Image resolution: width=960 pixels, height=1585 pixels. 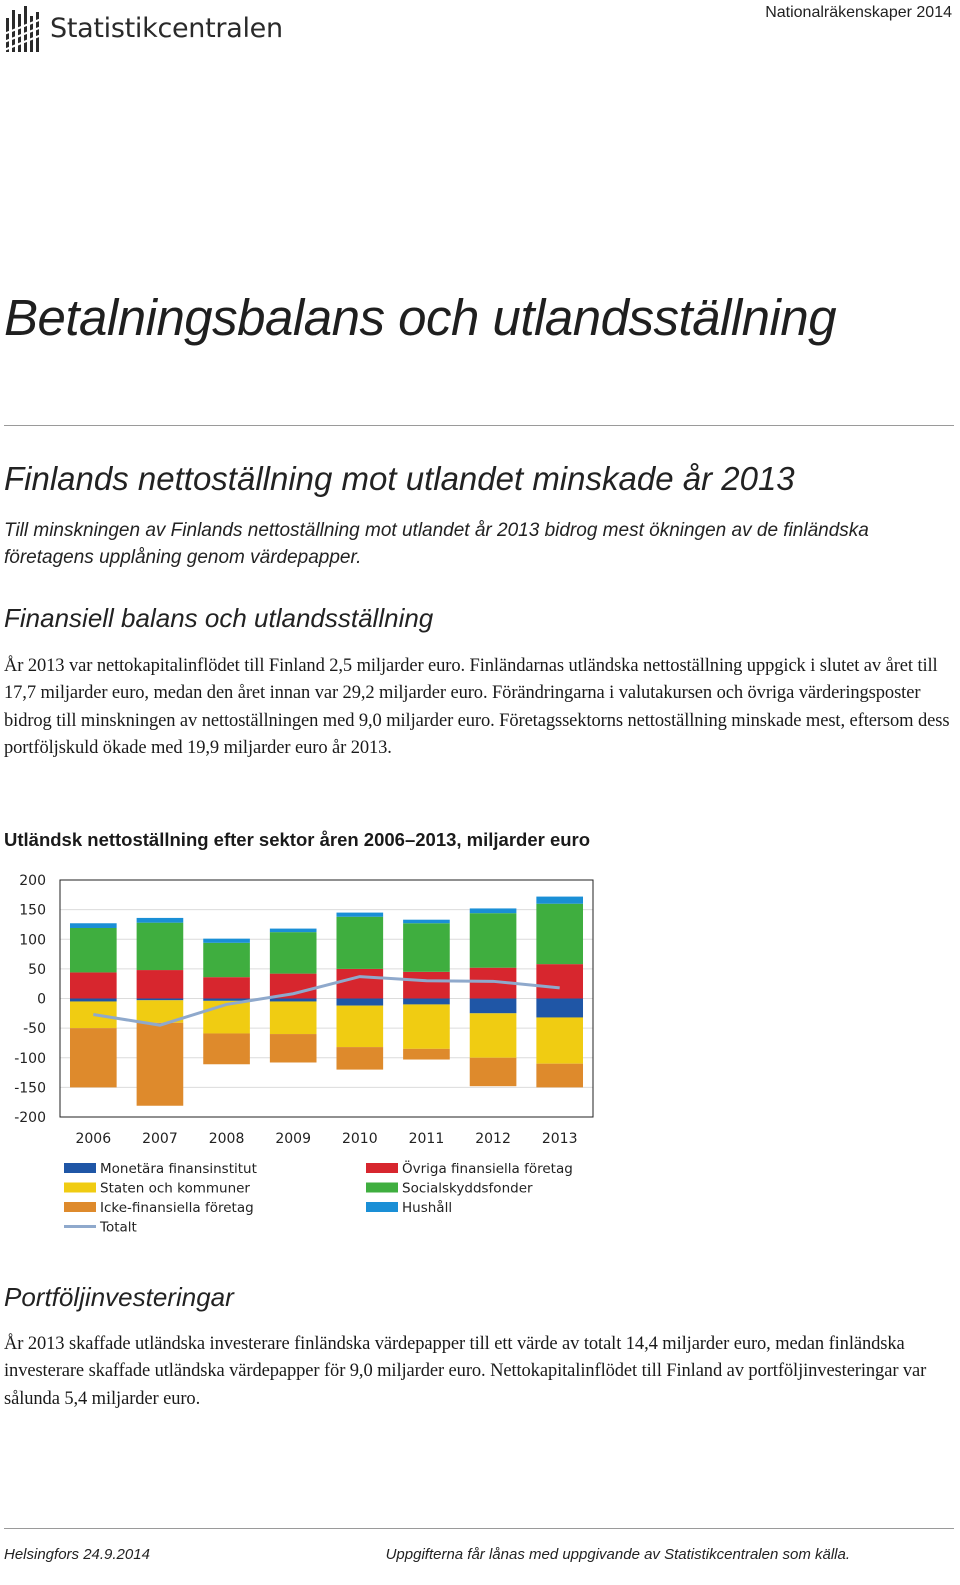 What do you see at coordinates (41, 1000) in the screenshot?
I see `y-tick-label: 0` at bounding box center [41, 1000].